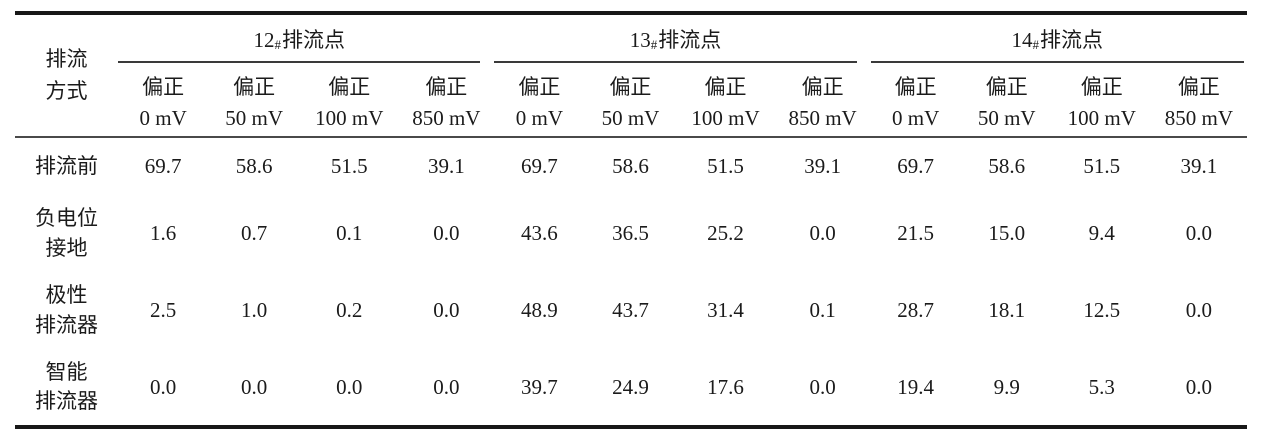 Image resolution: width=1261 pixels, height=448 pixels. What do you see at coordinates (163, 233) in the screenshot?
I see `data-cell: 1.6` at bounding box center [163, 233].